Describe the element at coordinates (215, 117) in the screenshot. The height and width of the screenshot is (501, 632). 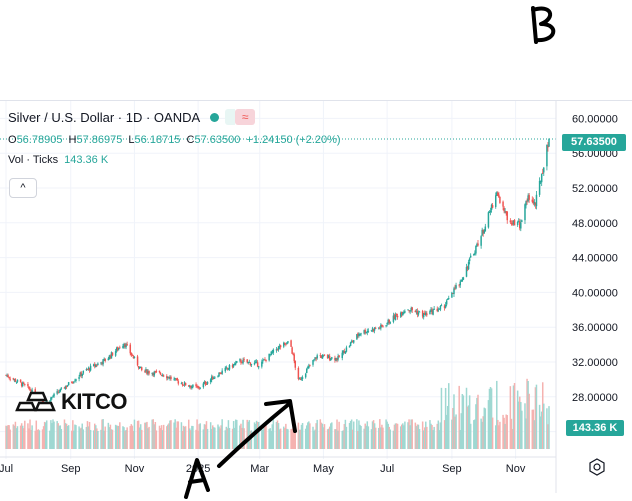
I see `market-status-dot` at that location.